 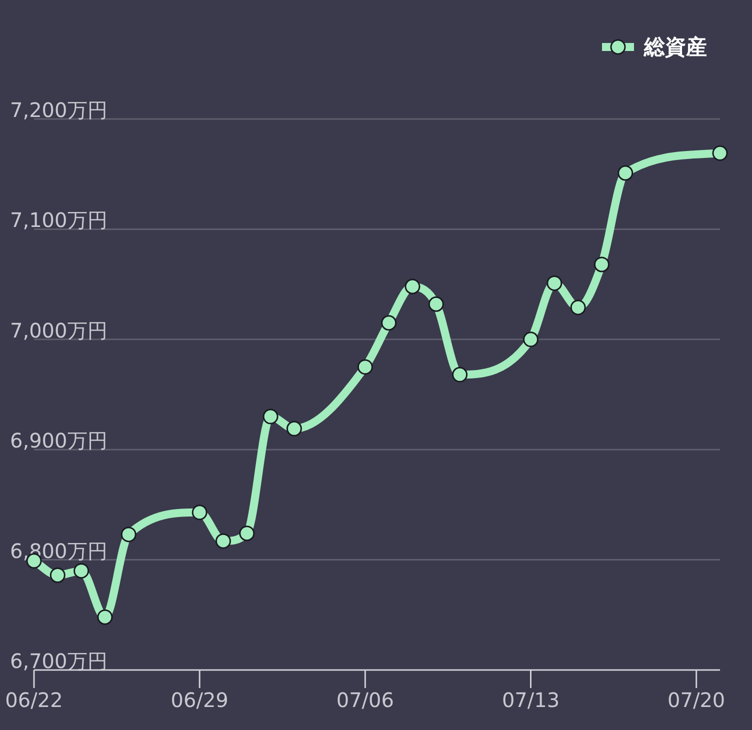 I want to click on x-tick-label: 07/06, so click(x=365, y=700).